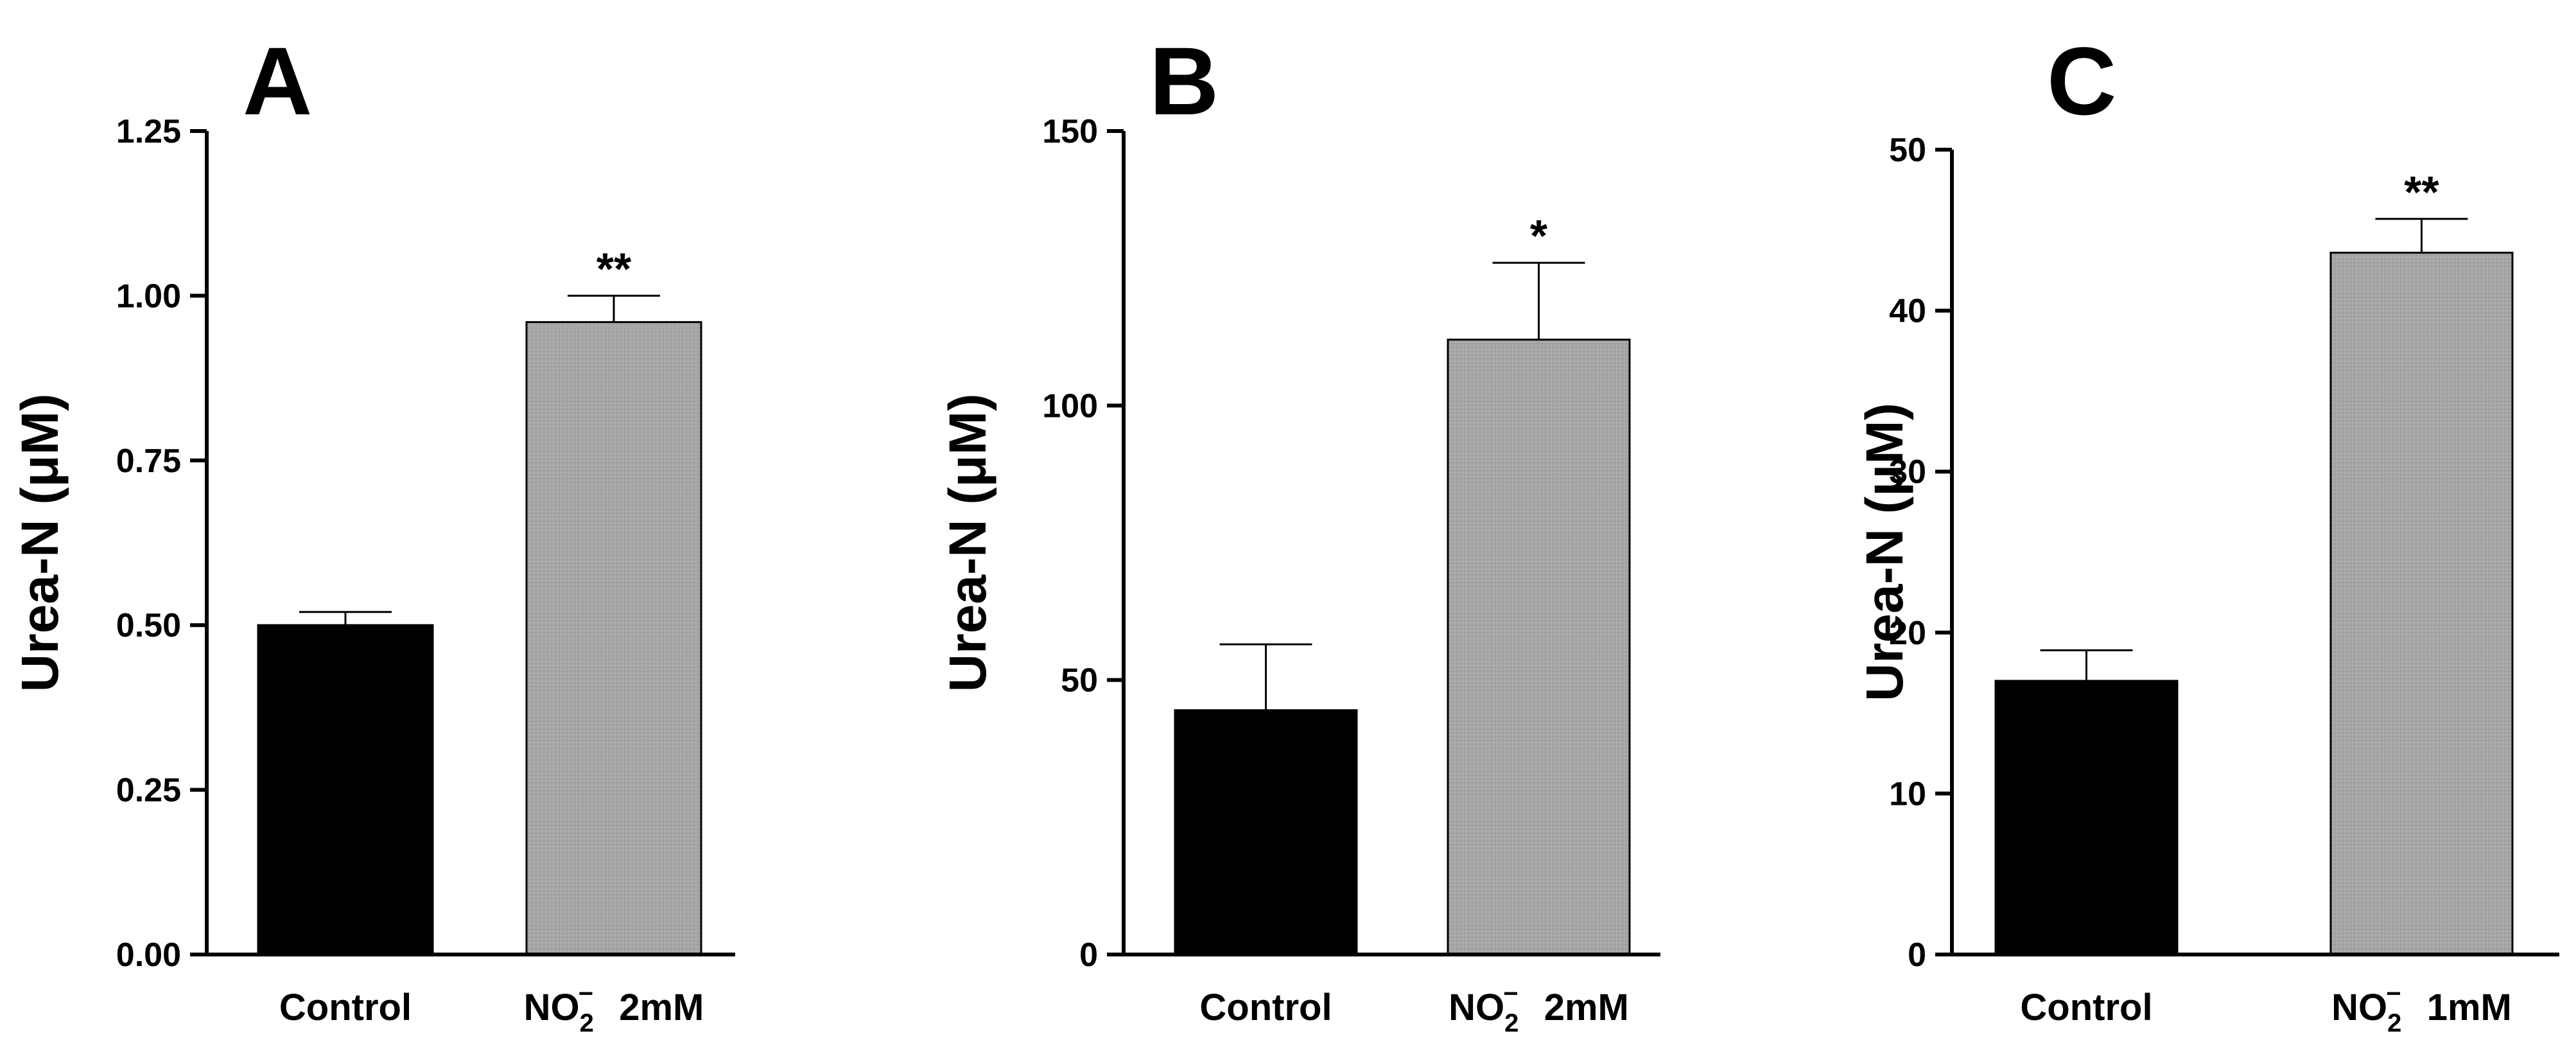  I want to click on y-tick-label: 100, so click(1070, 406).